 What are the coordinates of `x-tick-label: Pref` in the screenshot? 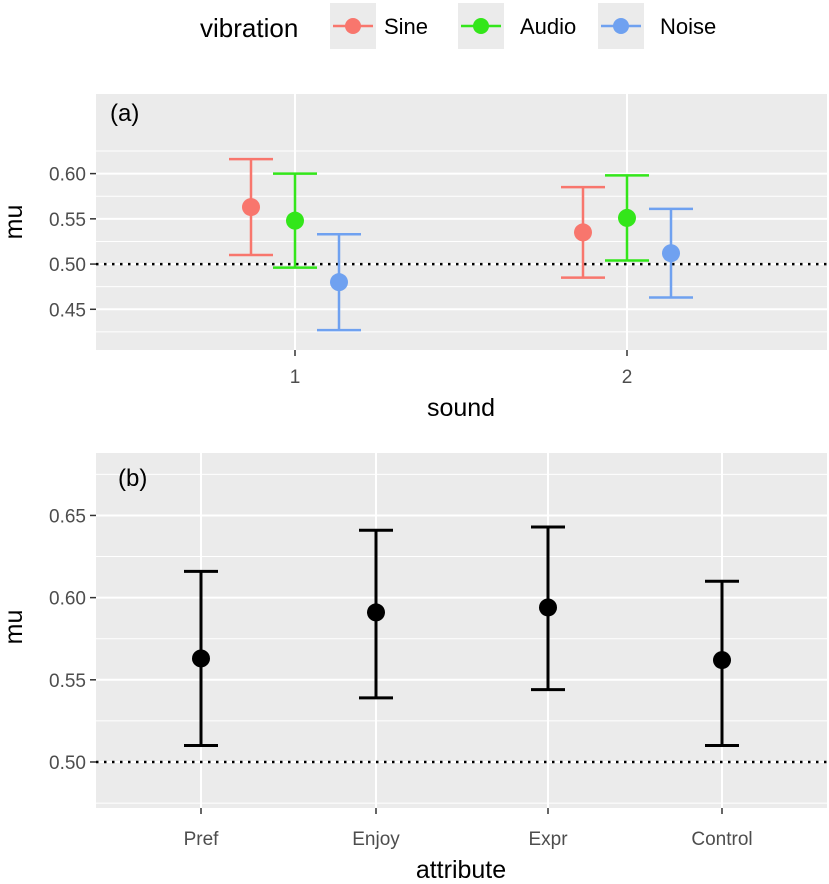 It's located at (202, 839).